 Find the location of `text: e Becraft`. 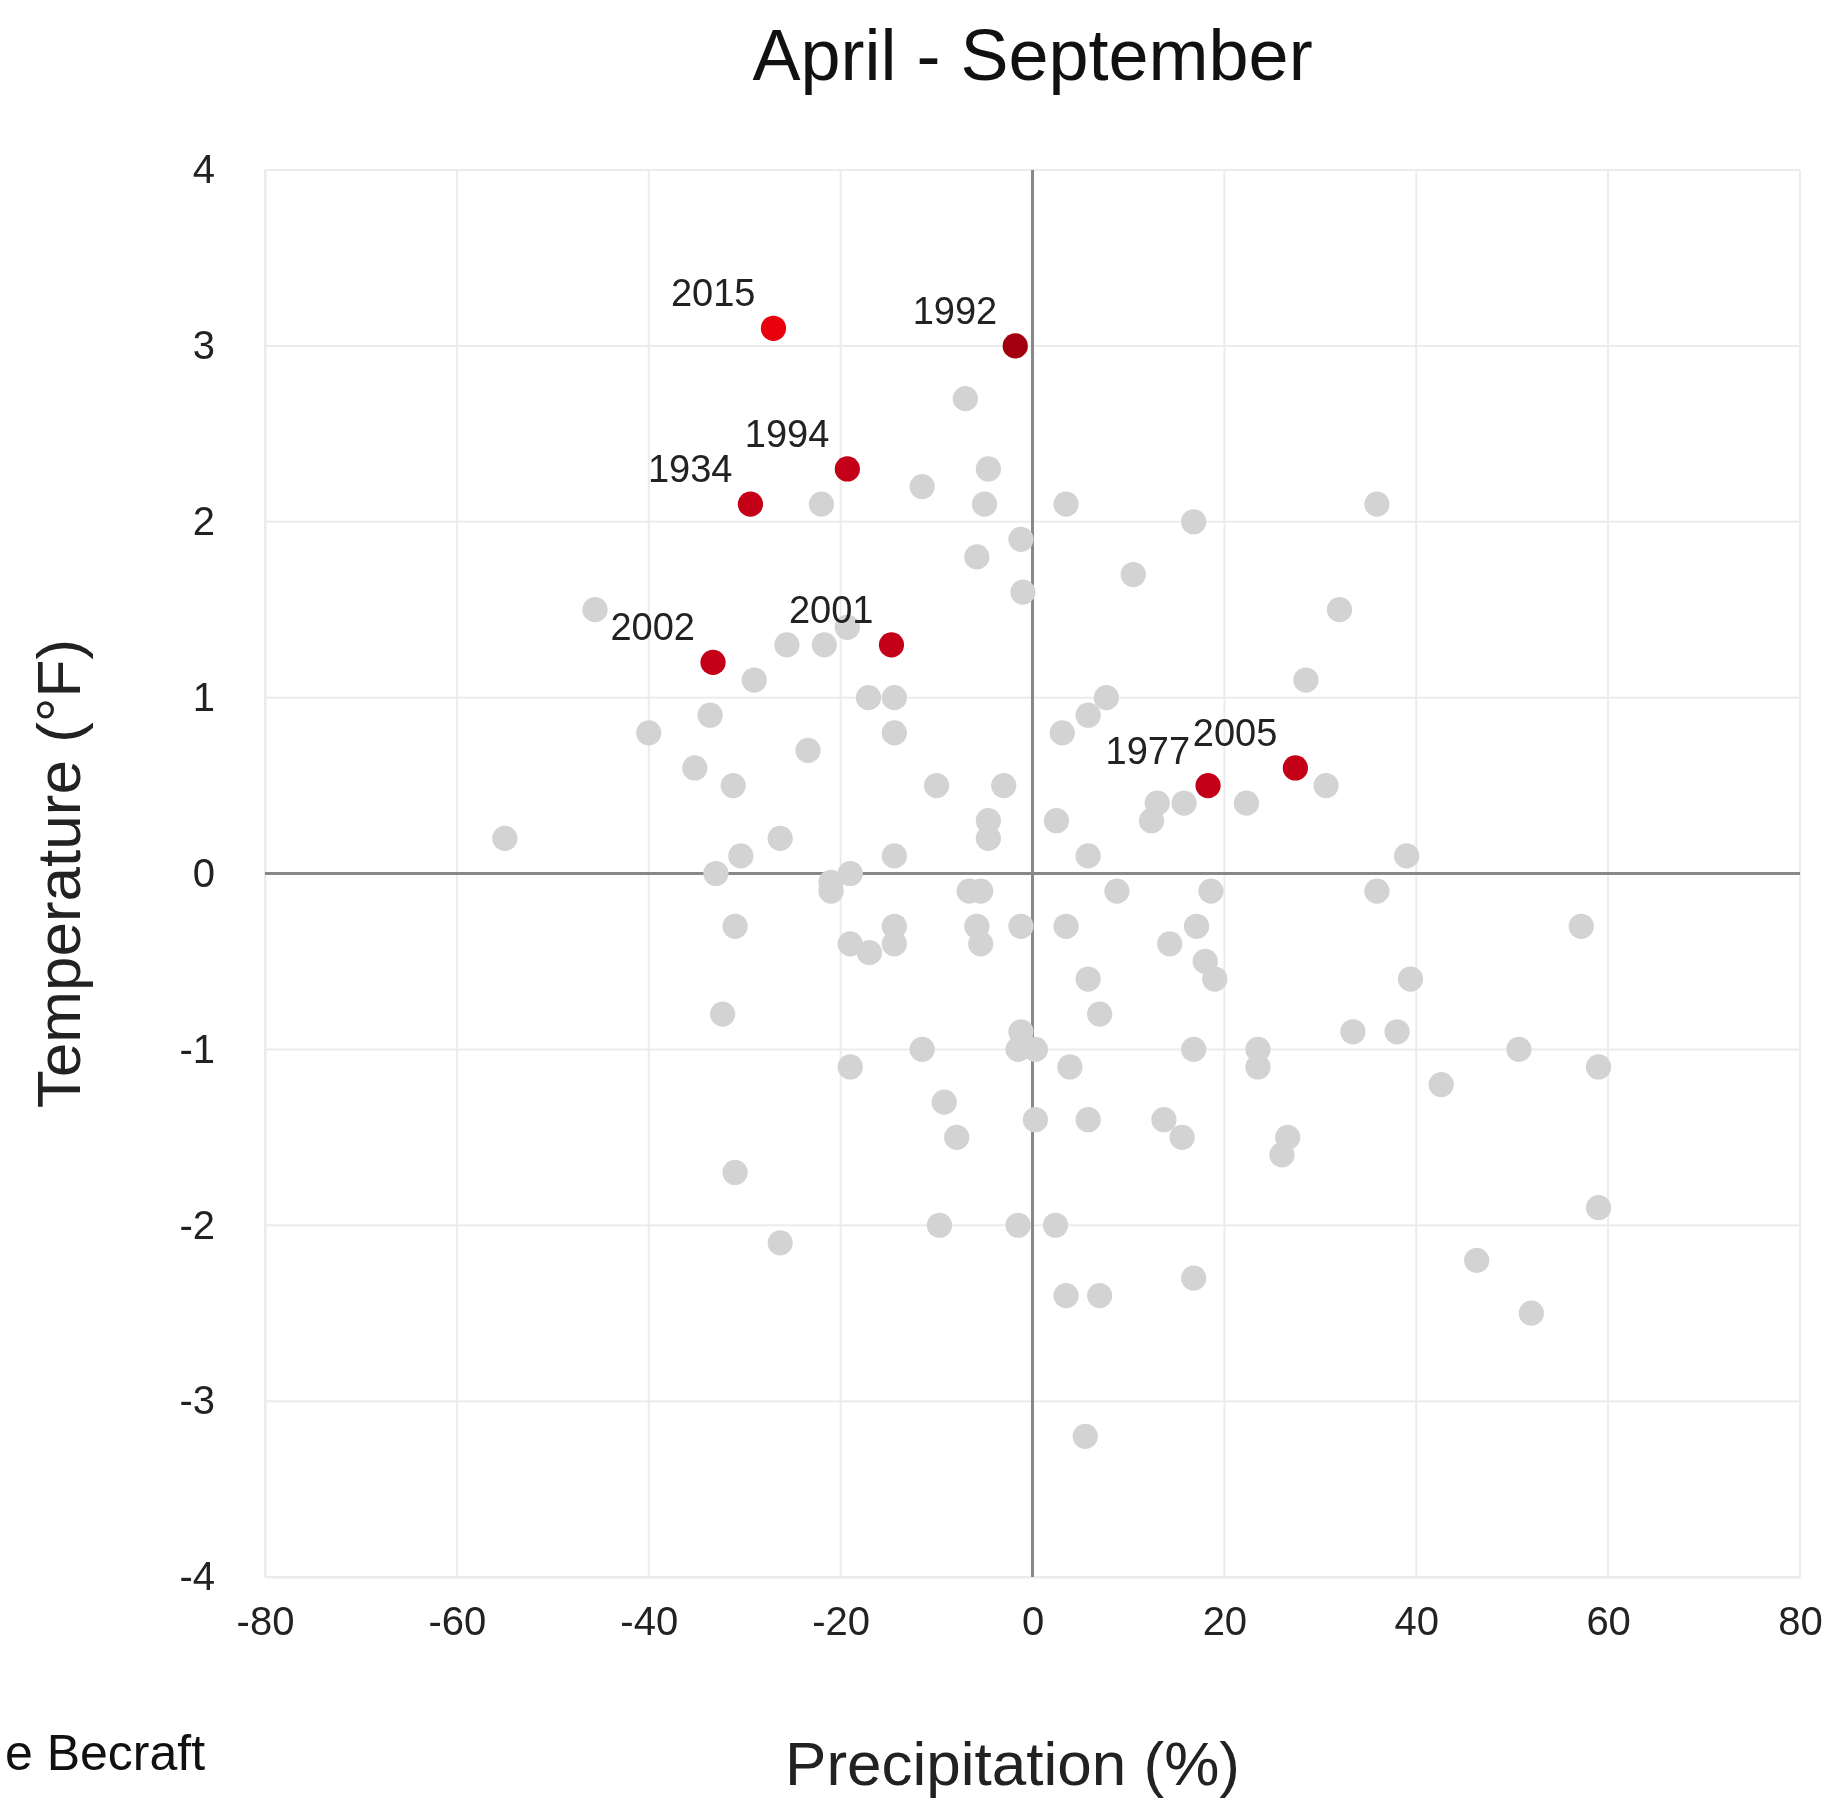

text: e Becraft is located at coordinates (105, 1753).